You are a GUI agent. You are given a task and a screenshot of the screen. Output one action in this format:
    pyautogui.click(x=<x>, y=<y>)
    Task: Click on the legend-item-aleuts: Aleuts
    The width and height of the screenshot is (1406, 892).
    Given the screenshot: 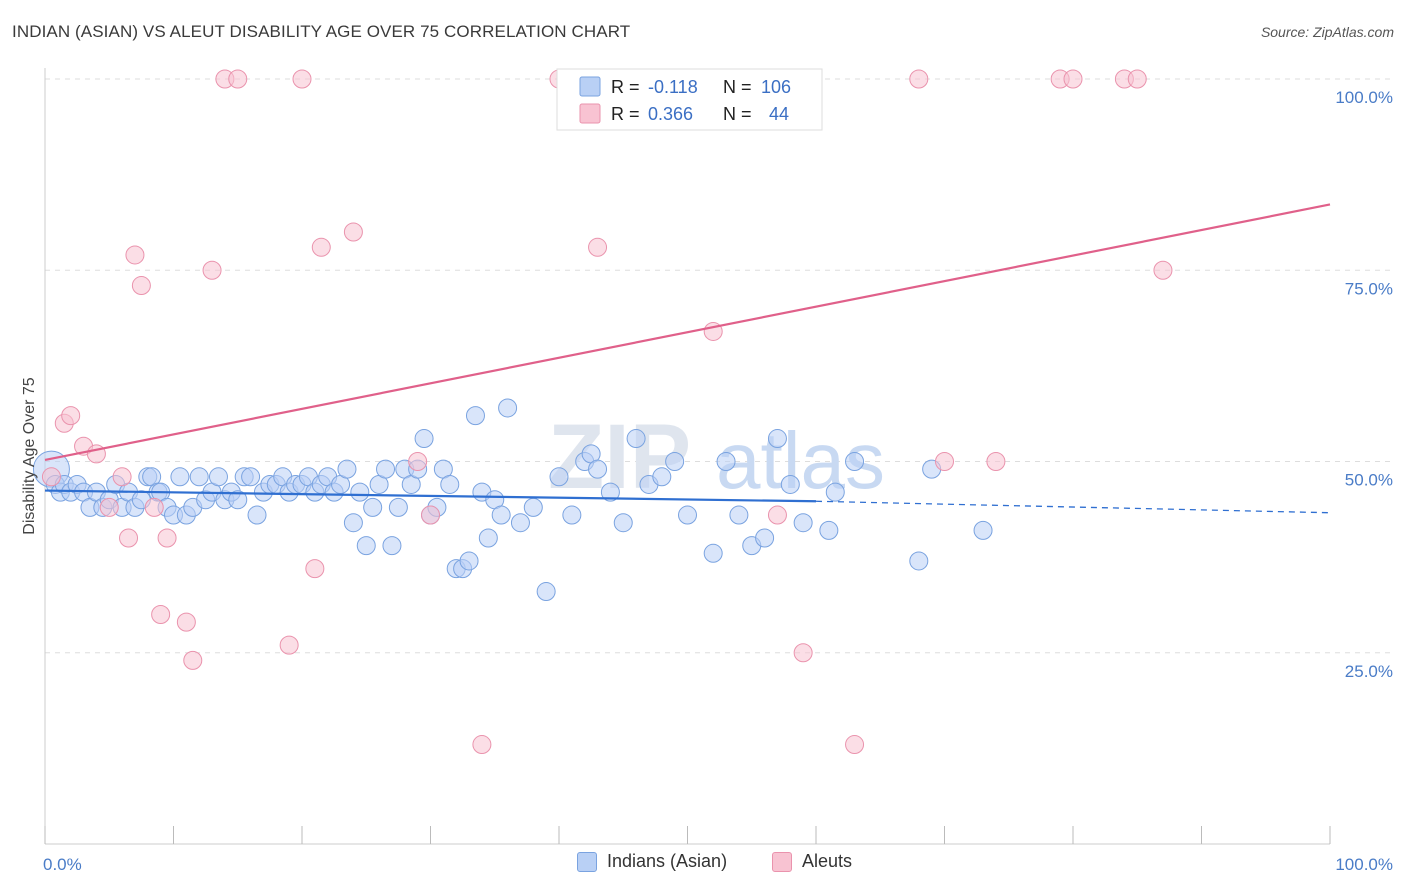 What is the action you would take?
    pyautogui.click(x=812, y=861)
    